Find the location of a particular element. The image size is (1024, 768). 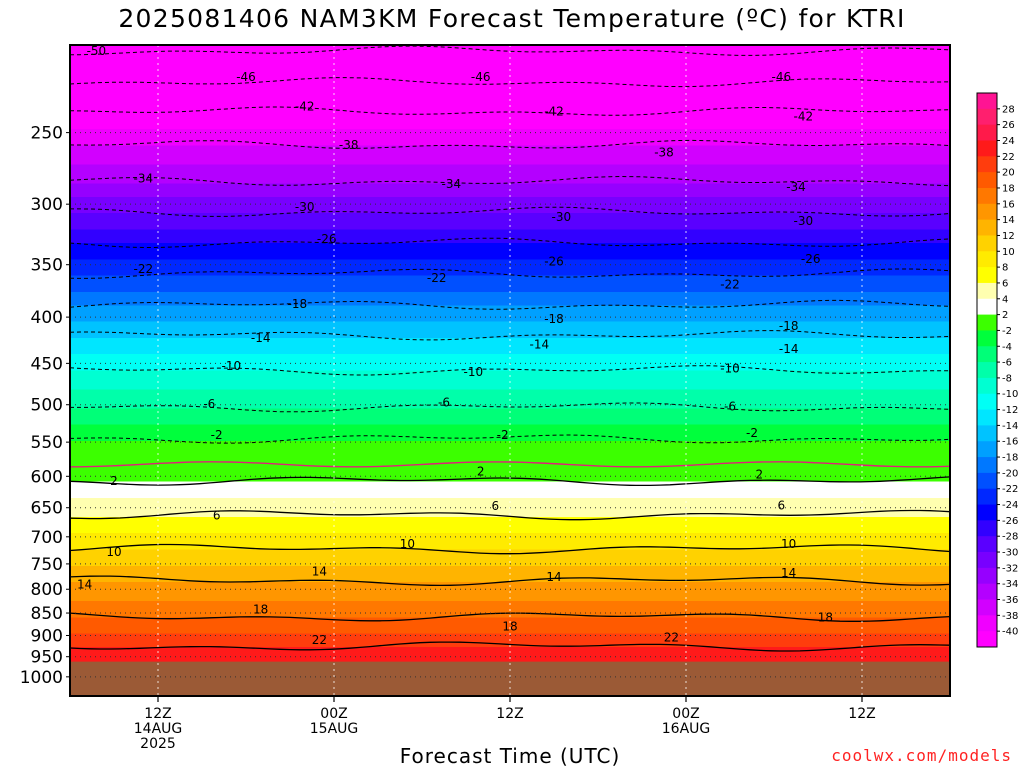

colorbar-label: -38 is located at coordinates (1010, 616).